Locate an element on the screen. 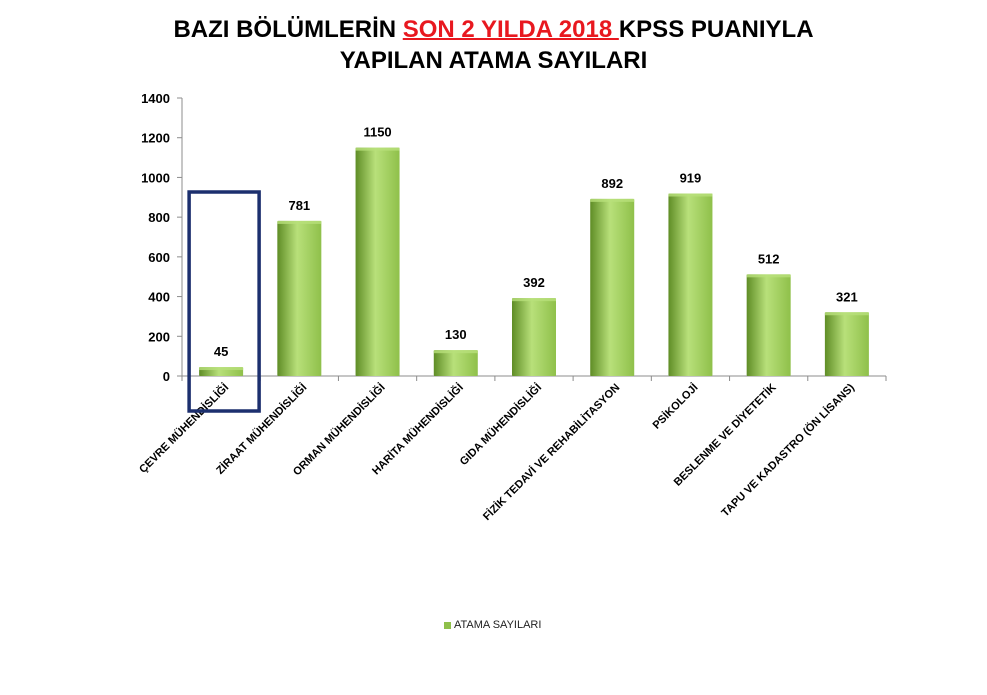  category-label: PSİKOLOJİ is located at coordinates (675, 406).